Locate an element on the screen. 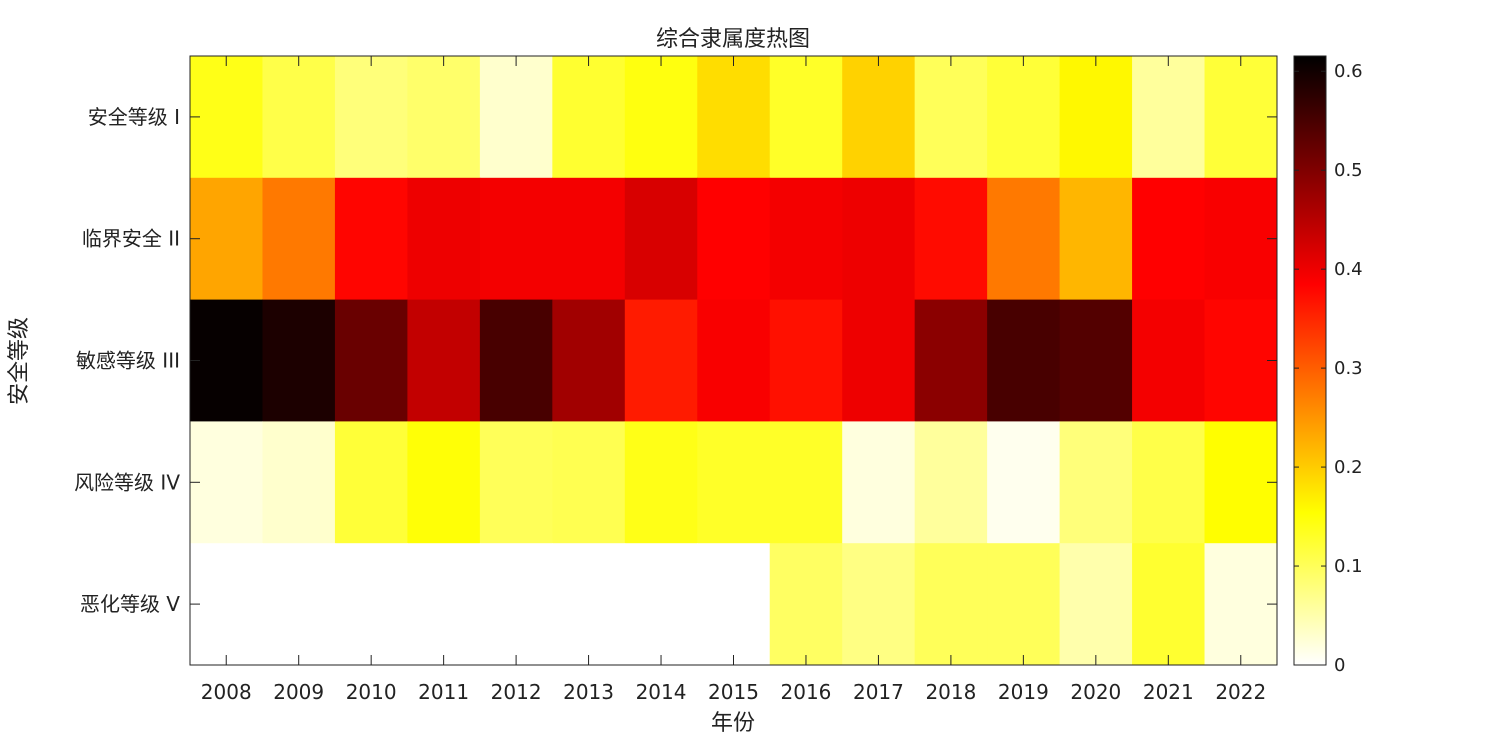 The width and height of the screenshot is (1500, 750). colorbar-ticks: 0 0.1 0.2 0.3 0.4 0.5 0.6 is located at coordinates (1328, 368).